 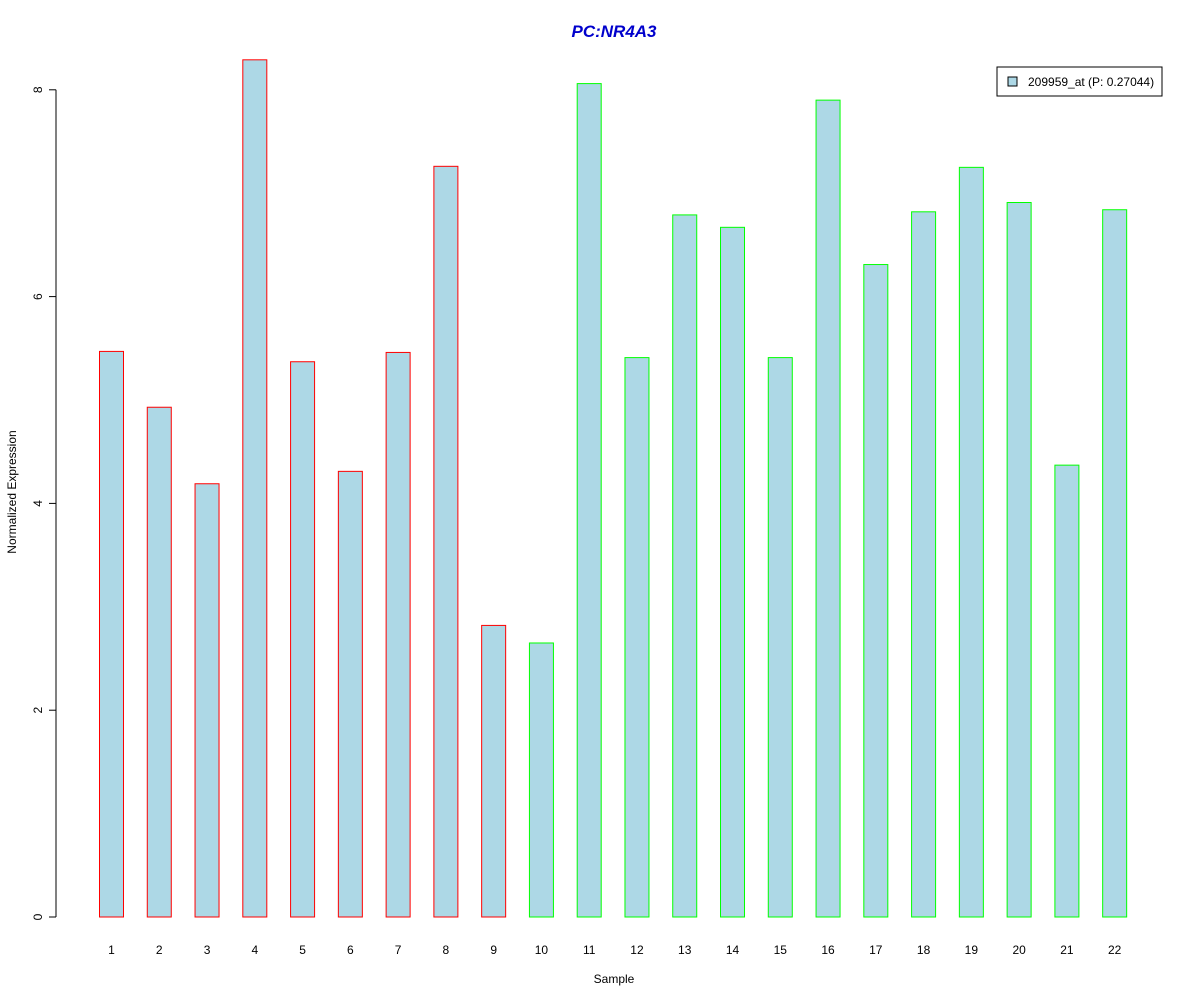 I want to click on x-tick-label: 12, so click(x=637, y=950).